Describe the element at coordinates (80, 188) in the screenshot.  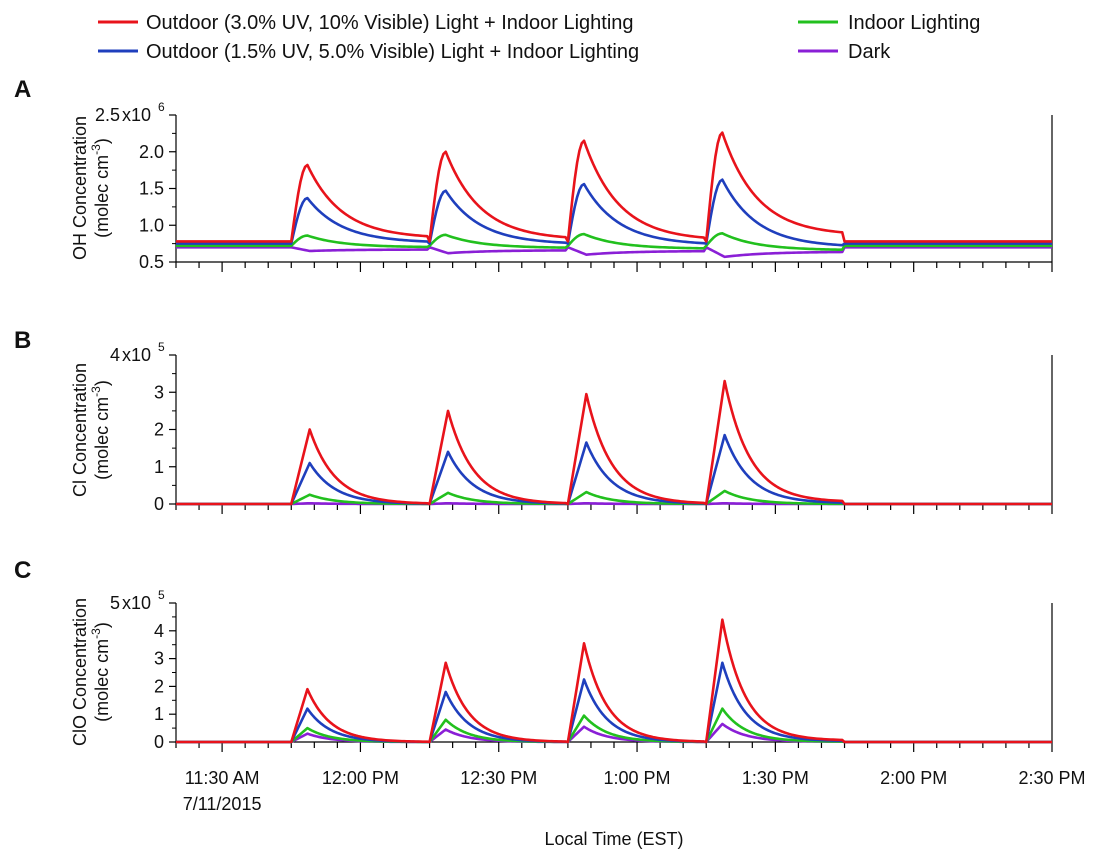
I see `y-axis-title: OH Concentration` at that location.